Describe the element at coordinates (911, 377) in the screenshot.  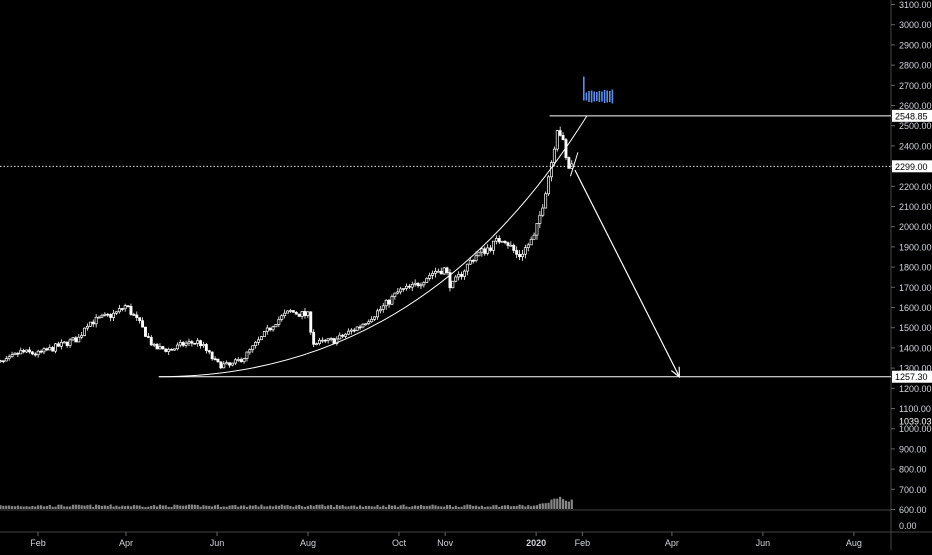
I see `price-label-text: 1257.30` at that location.